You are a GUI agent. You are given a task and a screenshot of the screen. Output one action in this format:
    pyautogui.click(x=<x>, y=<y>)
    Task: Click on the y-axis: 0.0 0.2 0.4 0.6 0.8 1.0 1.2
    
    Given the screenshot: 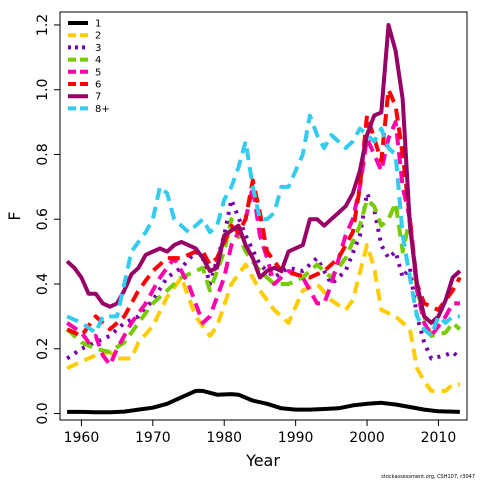 What is the action you would take?
    pyautogui.click(x=47, y=219)
    